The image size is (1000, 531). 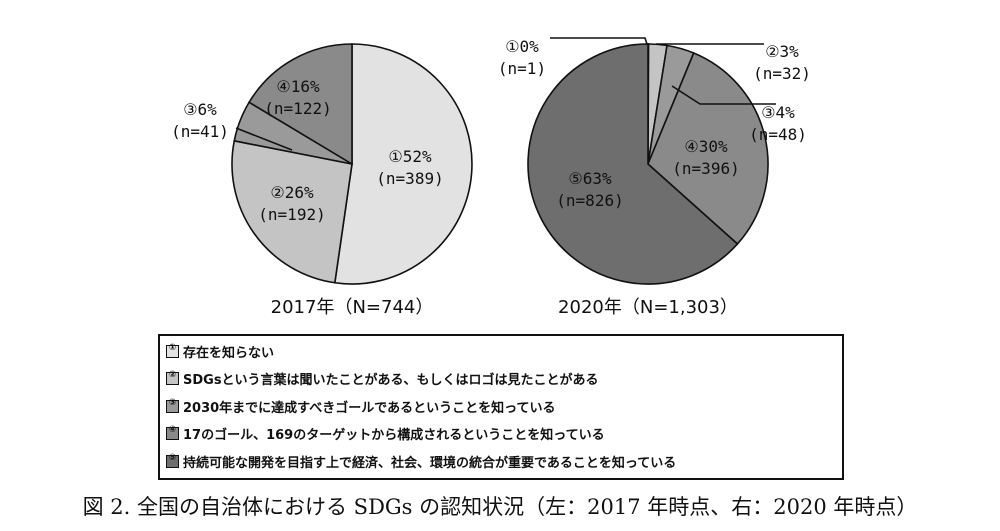 I want to click on pie-title: 2020年（N=1,303）, so click(x=648, y=307).